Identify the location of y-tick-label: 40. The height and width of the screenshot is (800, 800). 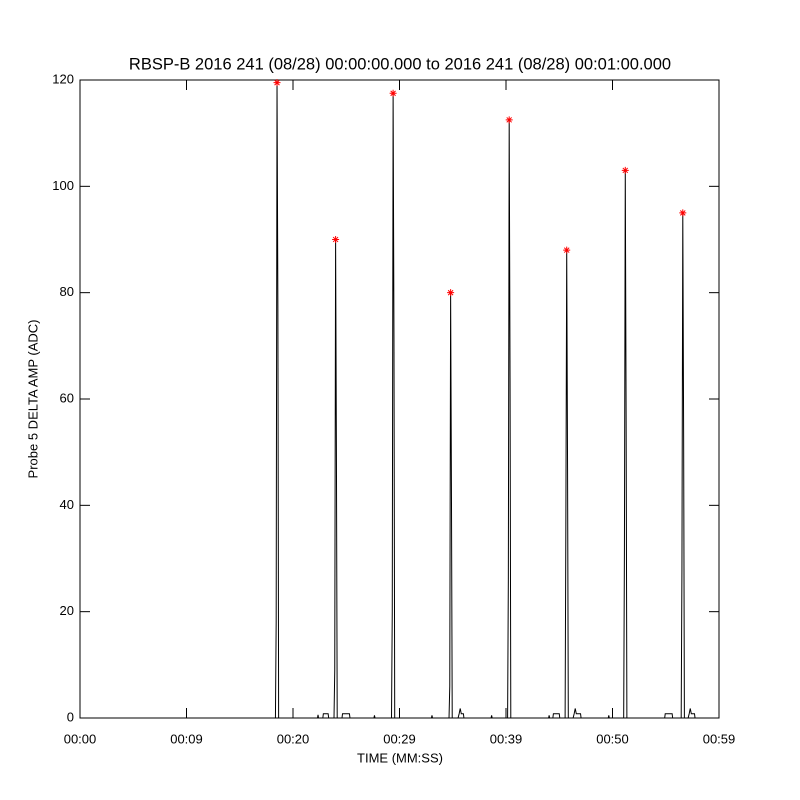
(67, 504).